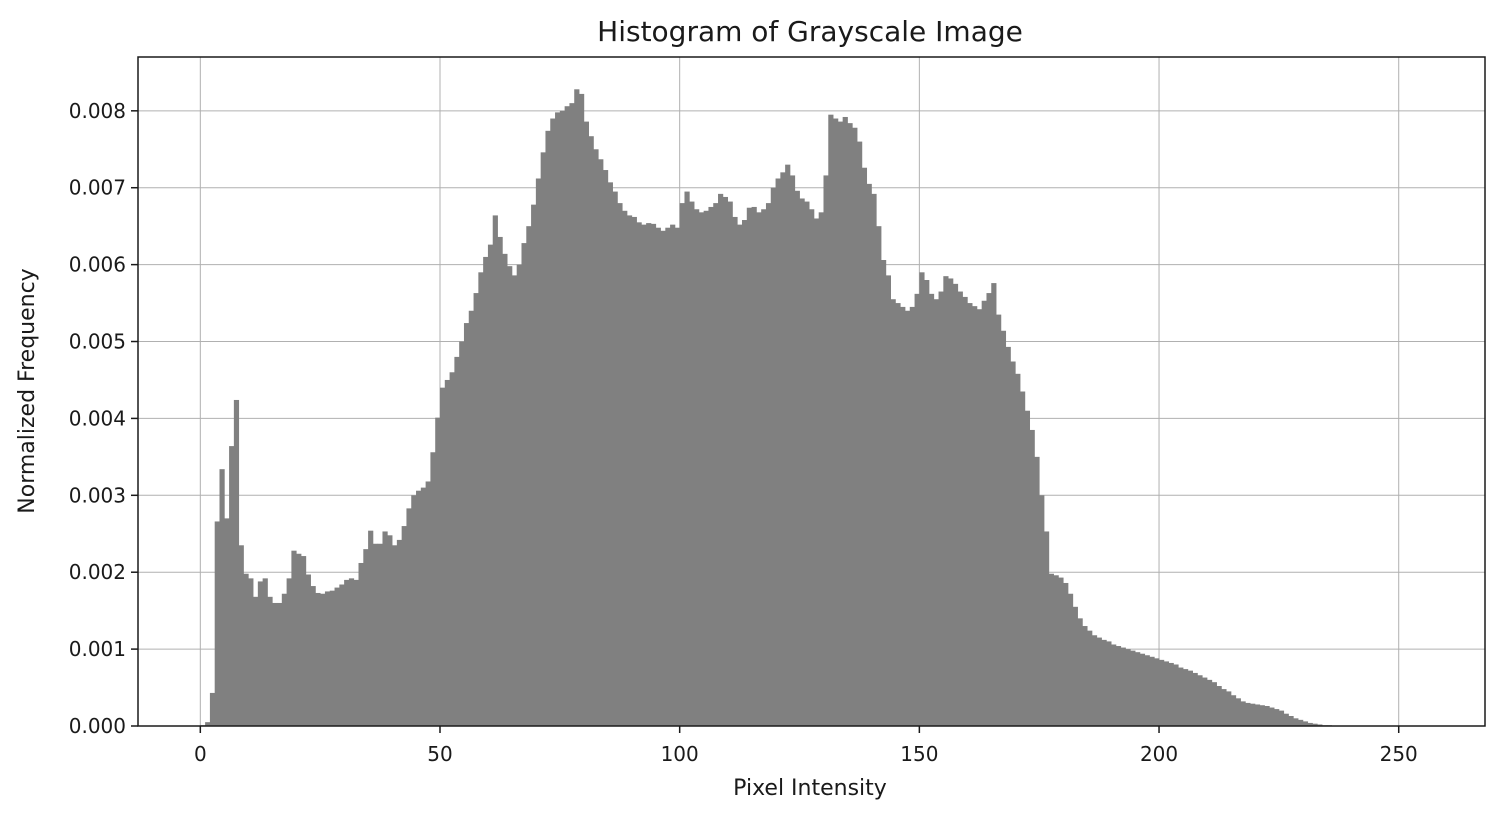 The image size is (1500, 817). What do you see at coordinates (97, 649) in the screenshot?
I see `y-tick-label: 0.001` at bounding box center [97, 649].